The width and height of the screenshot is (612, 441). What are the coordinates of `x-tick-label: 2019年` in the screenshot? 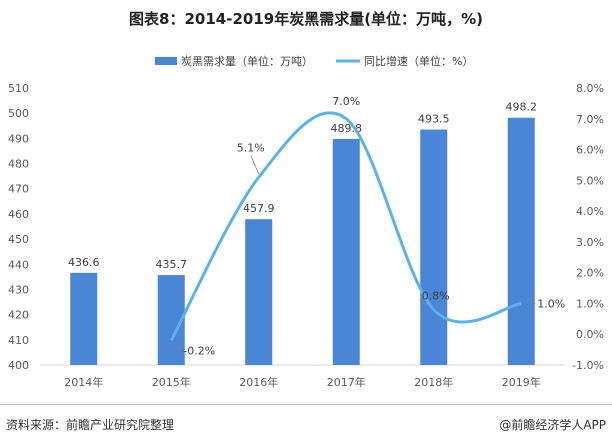 It's located at (521, 382).